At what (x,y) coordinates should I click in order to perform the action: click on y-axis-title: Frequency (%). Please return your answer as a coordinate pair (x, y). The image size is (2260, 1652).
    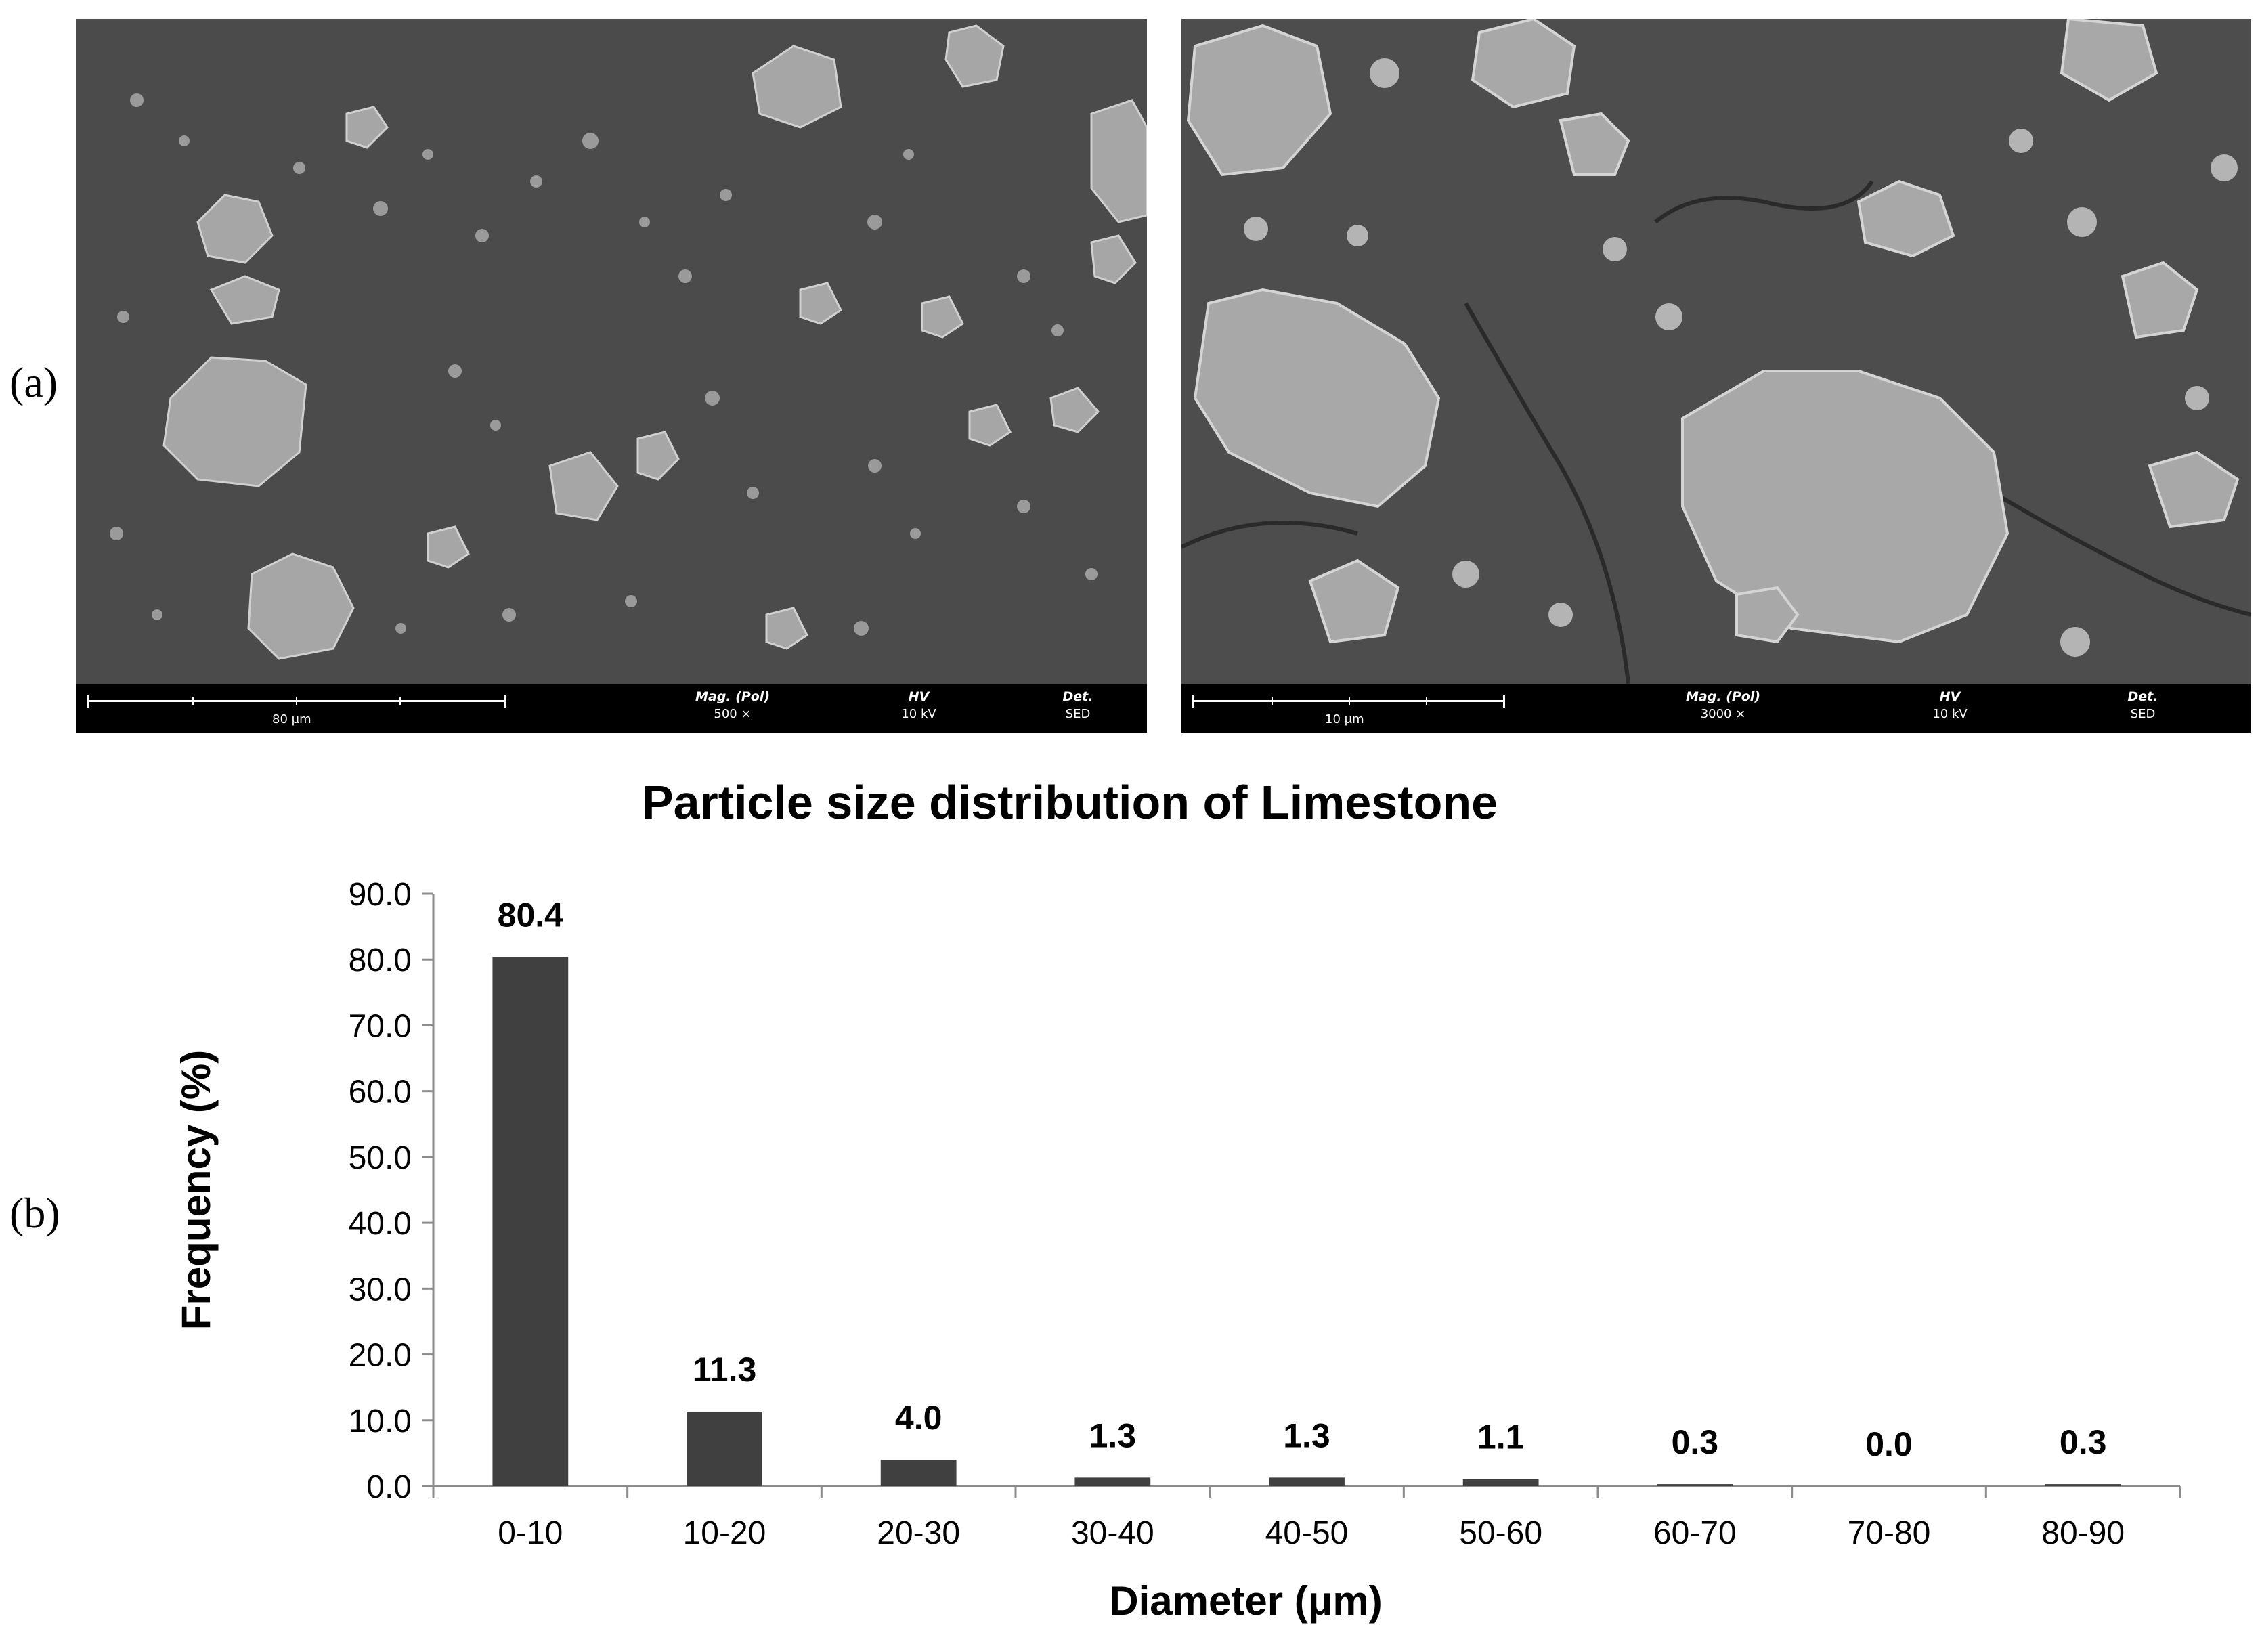
    Looking at the image, I should click on (196, 1190).